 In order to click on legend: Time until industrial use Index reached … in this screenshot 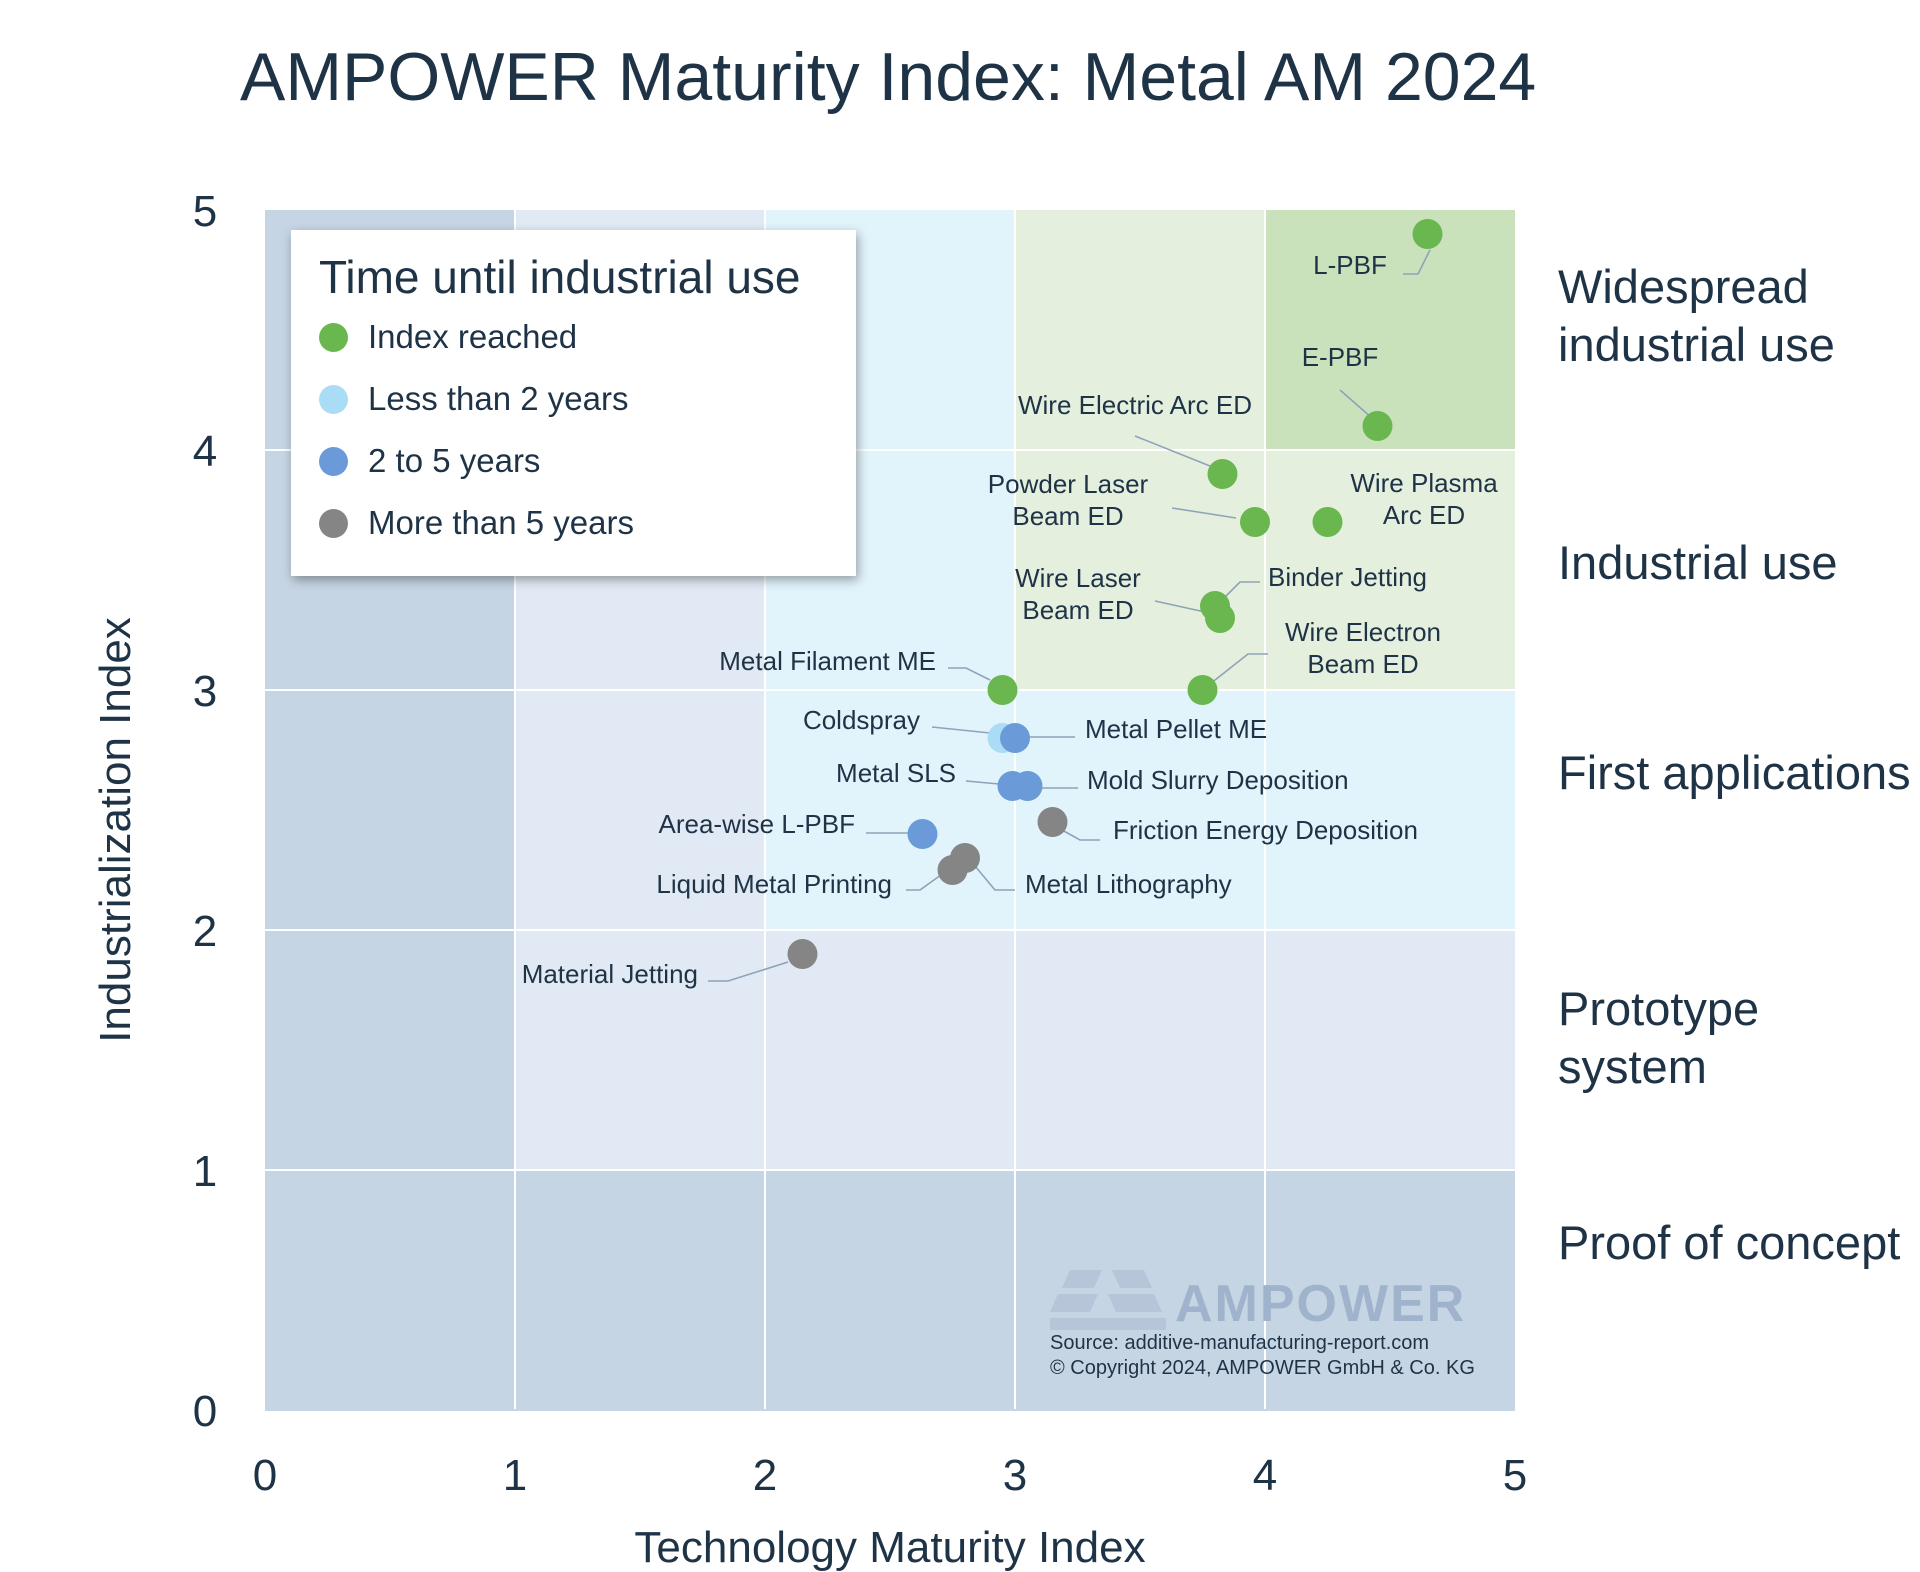, I will do `click(573, 403)`.